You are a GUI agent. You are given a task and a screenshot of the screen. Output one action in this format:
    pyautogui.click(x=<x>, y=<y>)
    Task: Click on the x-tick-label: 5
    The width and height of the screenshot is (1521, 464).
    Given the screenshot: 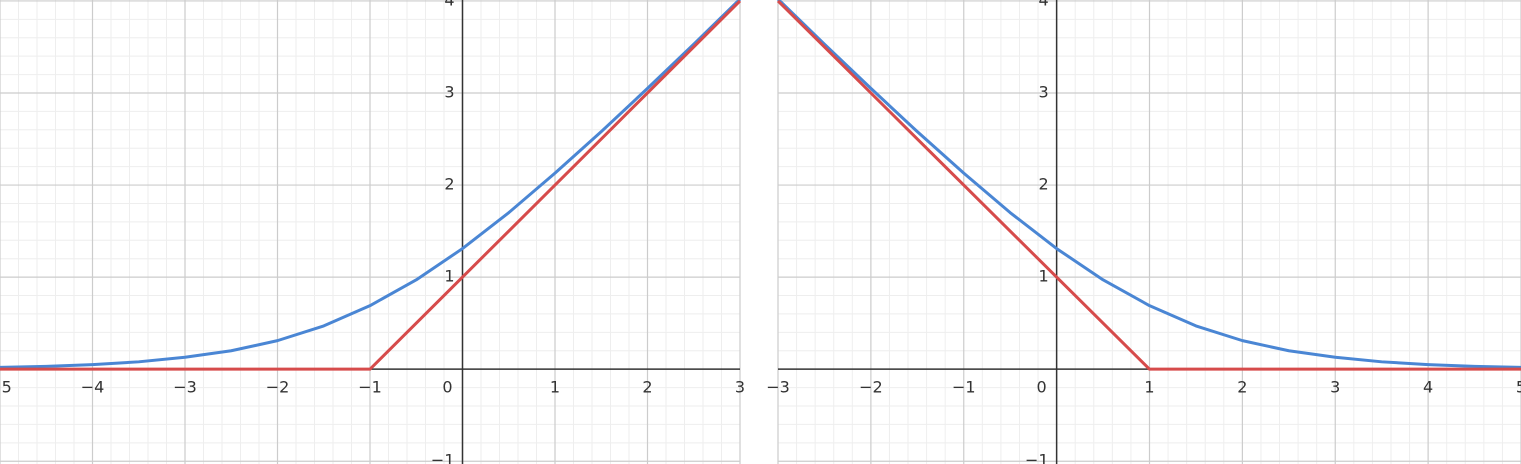 What is the action you would take?
    pyautogui.click(x=1518, y=387)
    